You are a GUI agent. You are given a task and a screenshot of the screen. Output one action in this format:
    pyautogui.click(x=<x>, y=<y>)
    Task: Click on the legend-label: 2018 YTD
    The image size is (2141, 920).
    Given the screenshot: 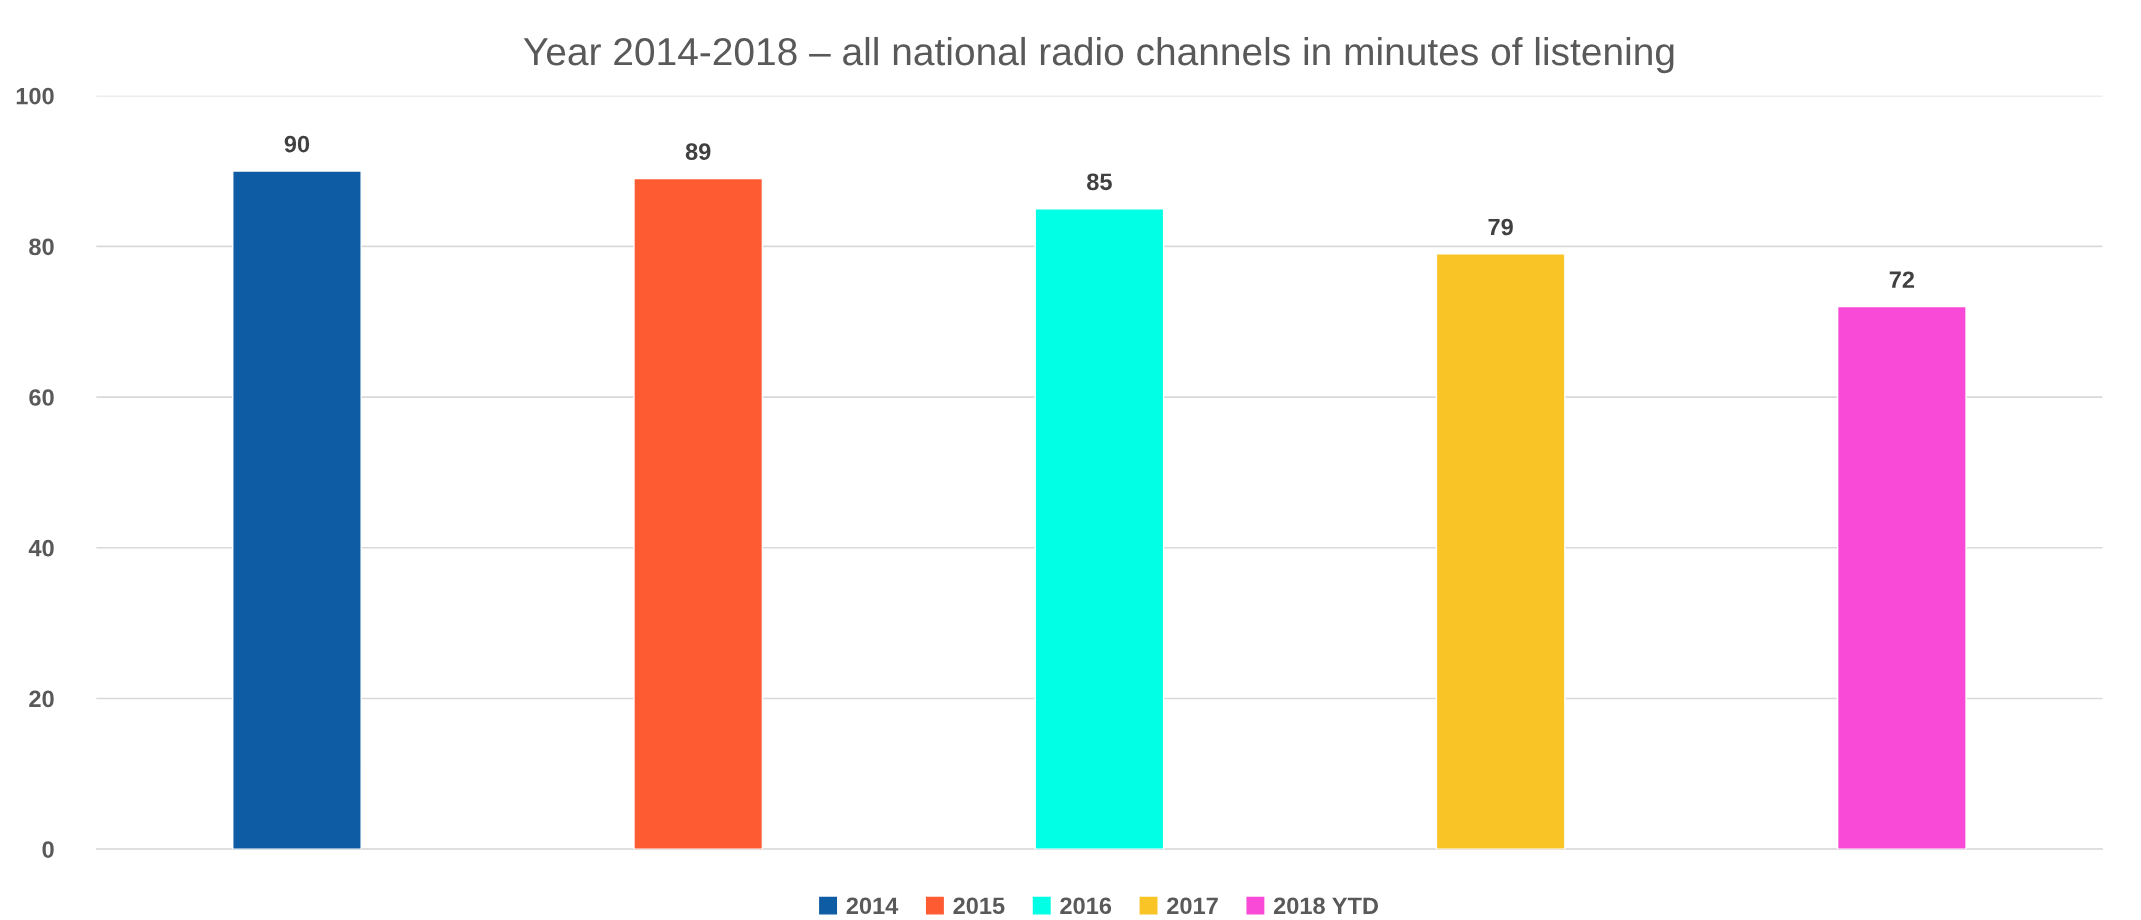 What is the action you would take?
    pyautogui.click(x=1325, y=906)
    